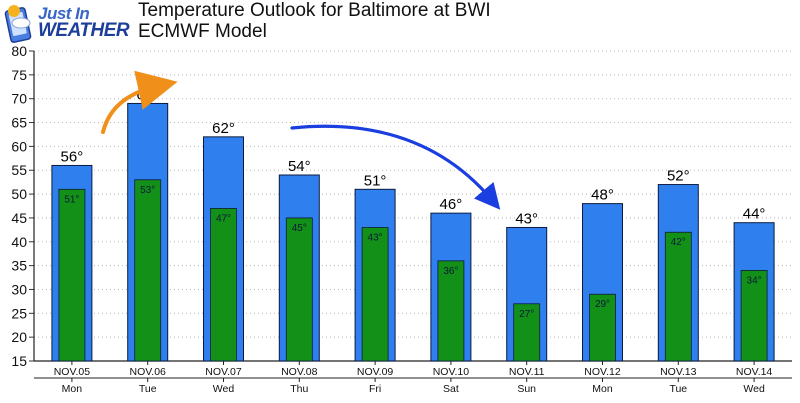 The height and width of the screenshot is (403, 800). Describe the element at coordinates (526, 218) in the screenshot. I see `high-temp-label: 43°` at that location.